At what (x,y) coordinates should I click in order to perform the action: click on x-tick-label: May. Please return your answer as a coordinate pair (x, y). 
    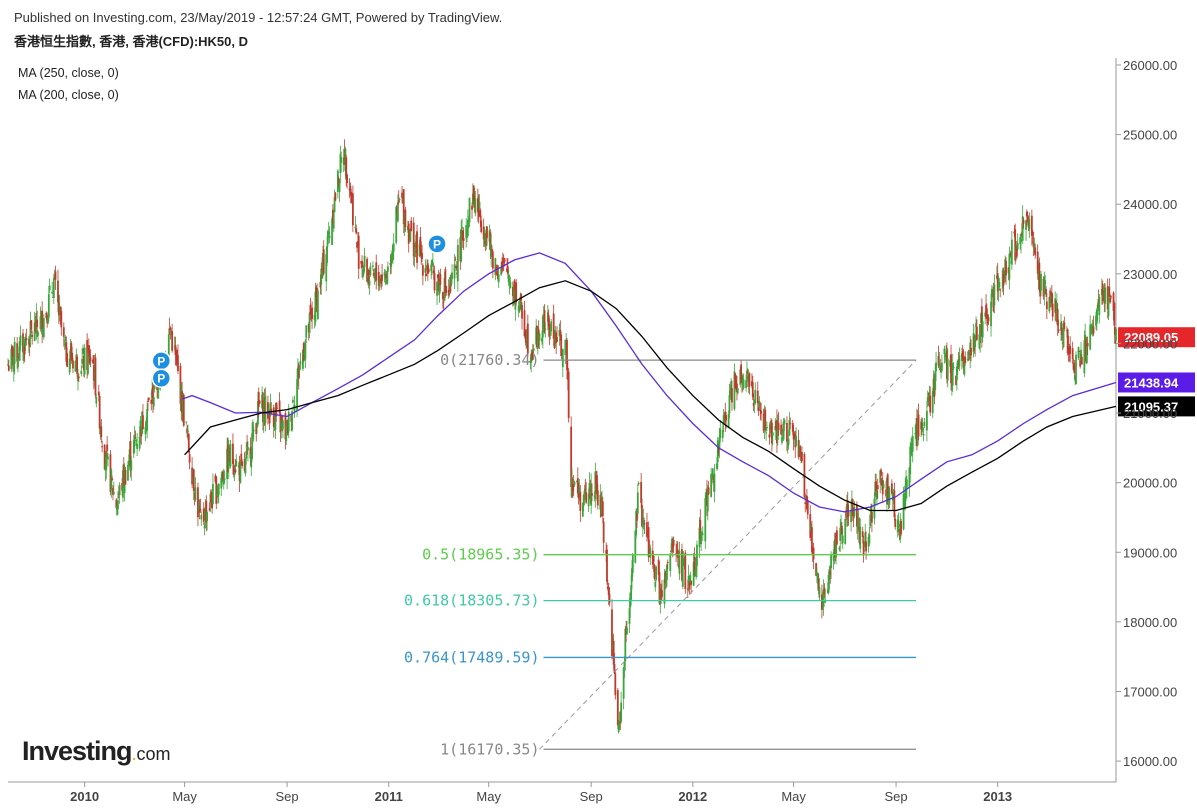
    Looking at the image, I should click on (793, 796).